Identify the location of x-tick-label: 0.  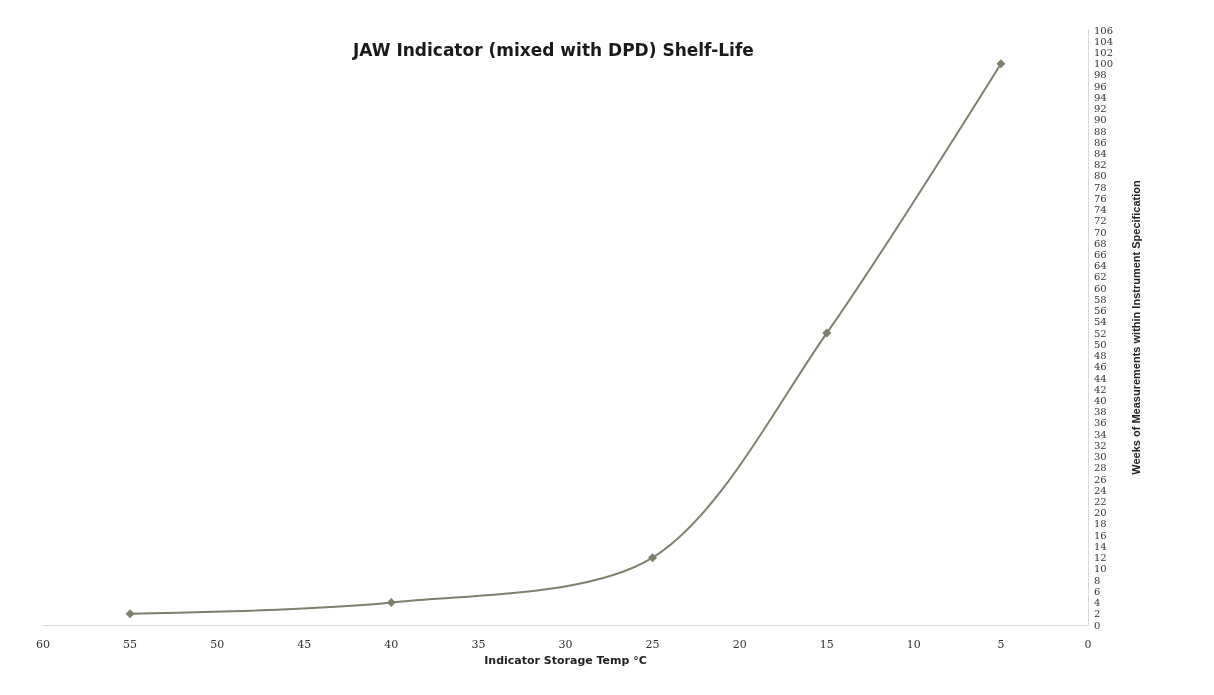
(1088, 644).